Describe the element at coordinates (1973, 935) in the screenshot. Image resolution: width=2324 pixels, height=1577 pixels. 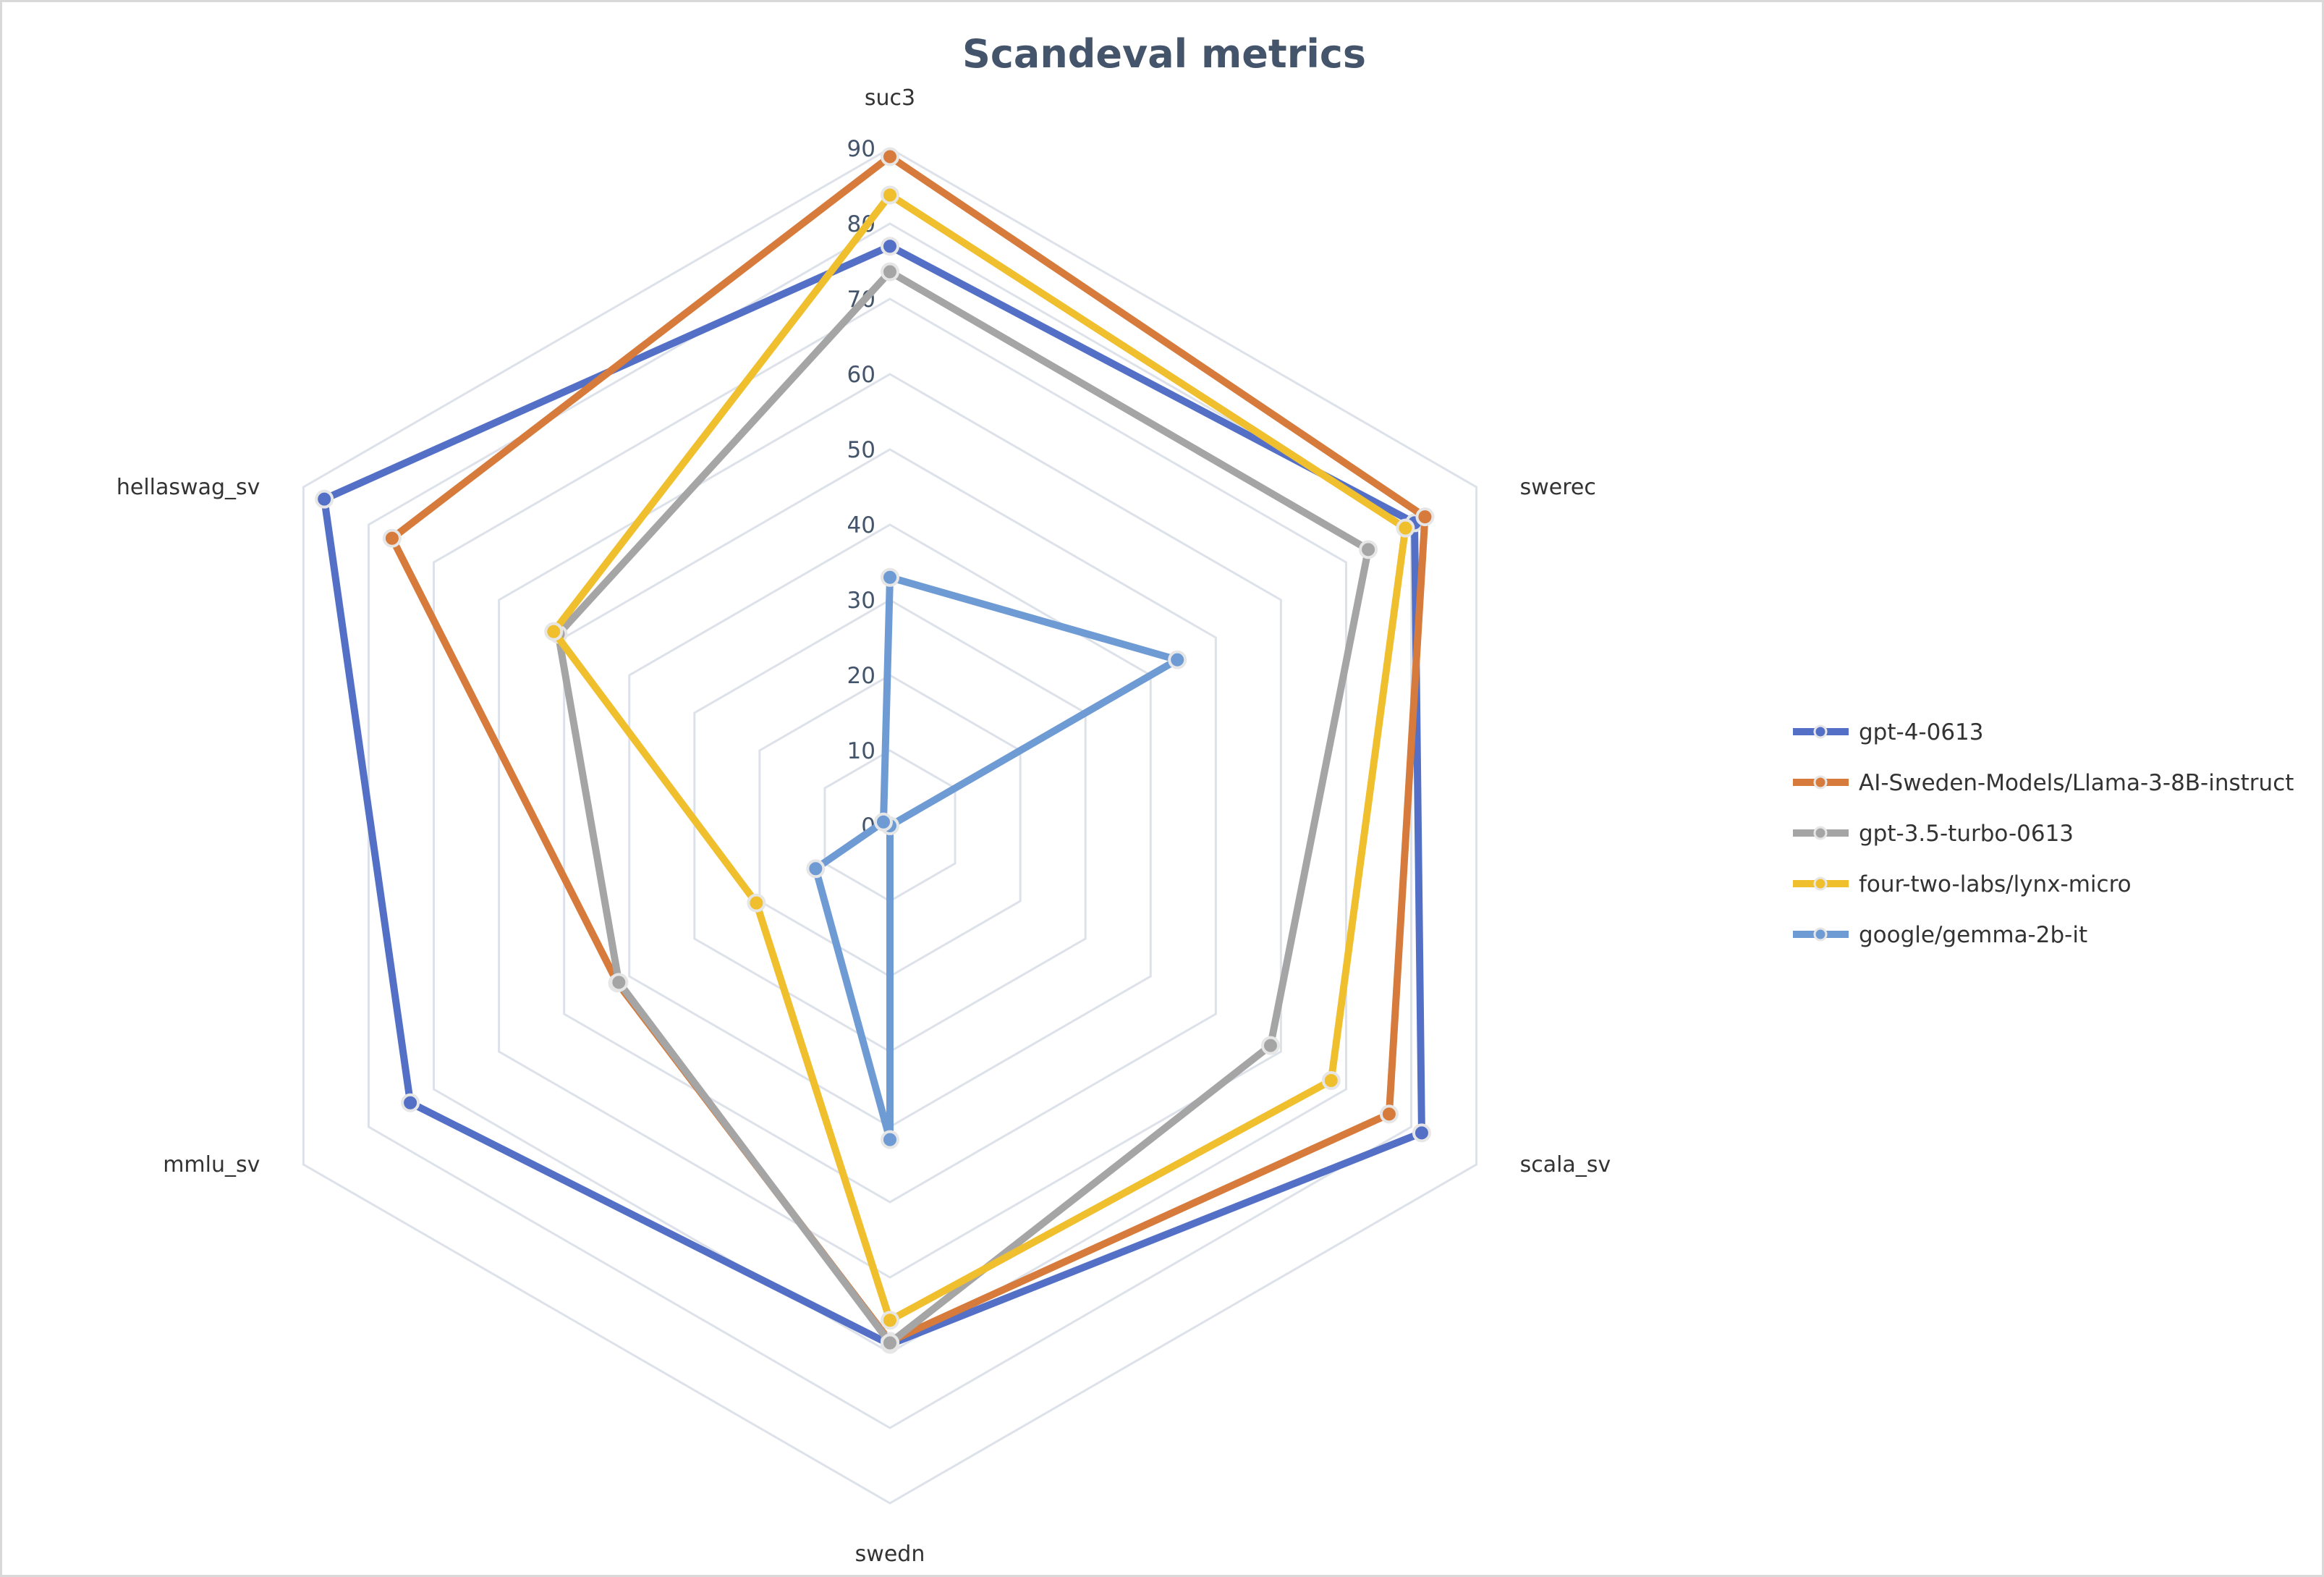
I see `legend-label: google/gemma-2b-it` at that location.